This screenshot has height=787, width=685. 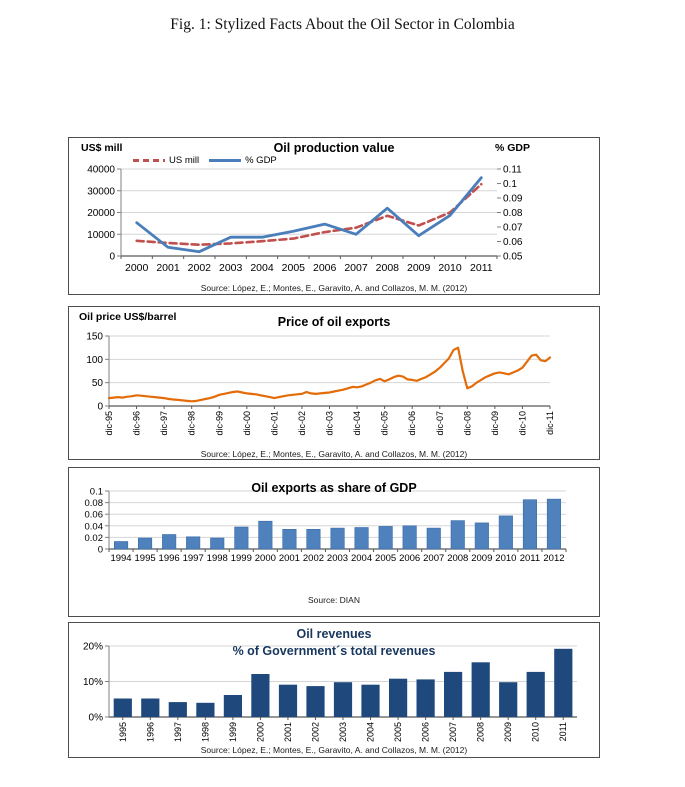 I want to click on y-tick-label: 0.04, so click(x=94, y=526).